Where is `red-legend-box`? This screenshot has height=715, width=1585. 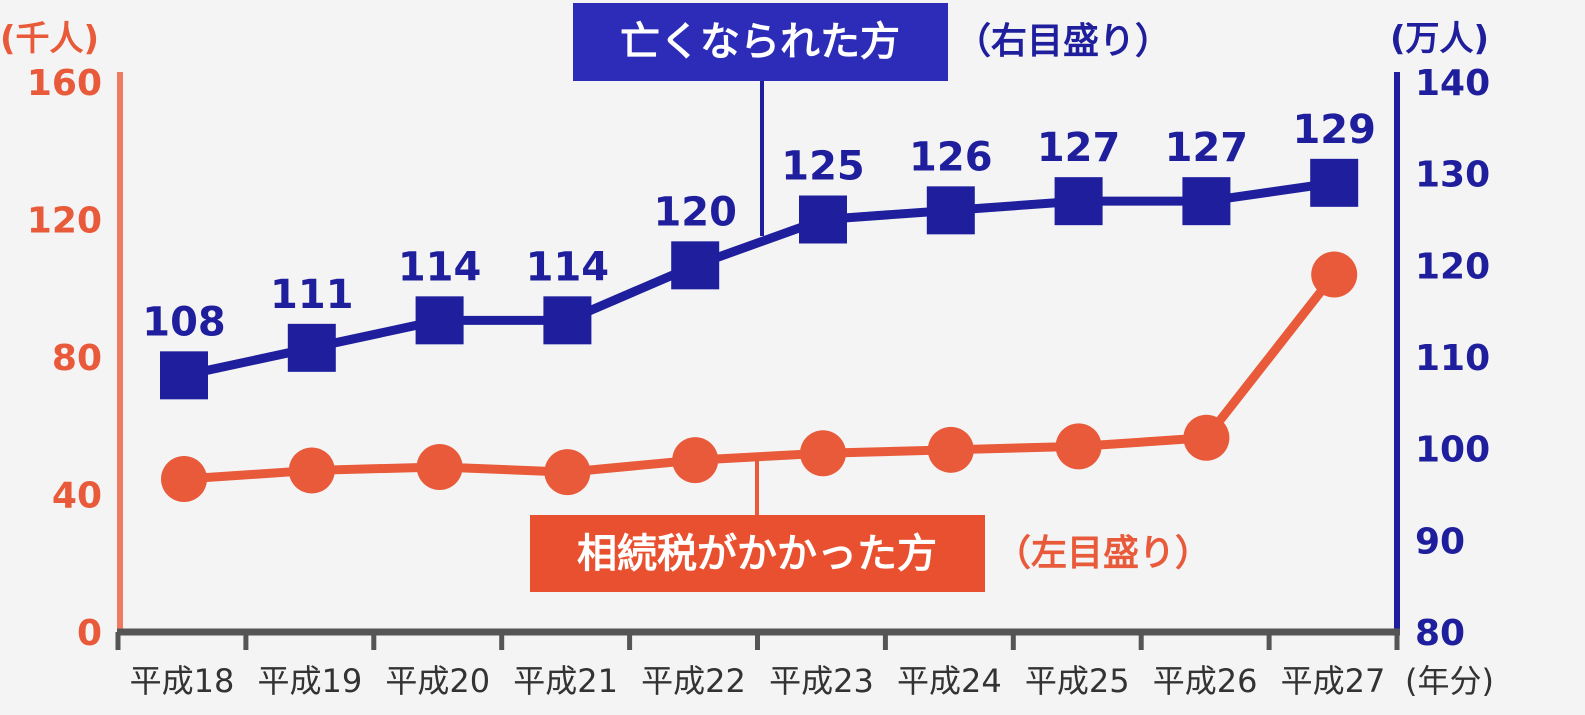
red-legend-box is located at coordinates (757, 553).